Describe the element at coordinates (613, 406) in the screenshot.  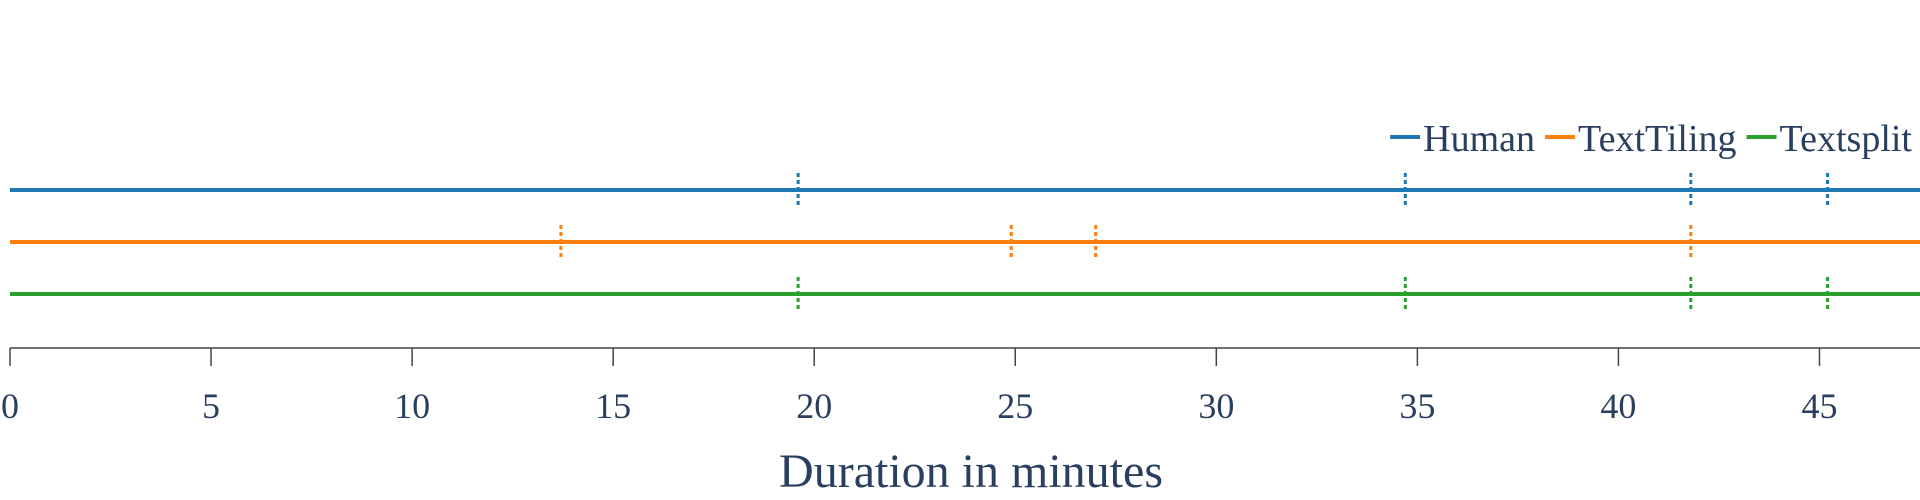
I see `x-tick-label: 15` at that location.